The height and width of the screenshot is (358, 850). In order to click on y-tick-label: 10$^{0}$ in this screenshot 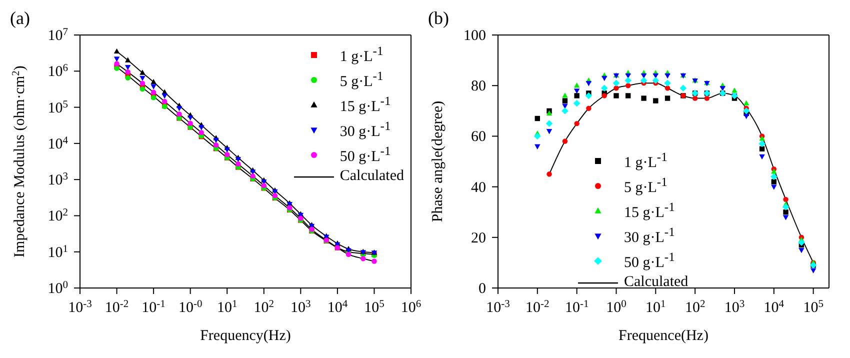, I will do `click(58, 288)`.